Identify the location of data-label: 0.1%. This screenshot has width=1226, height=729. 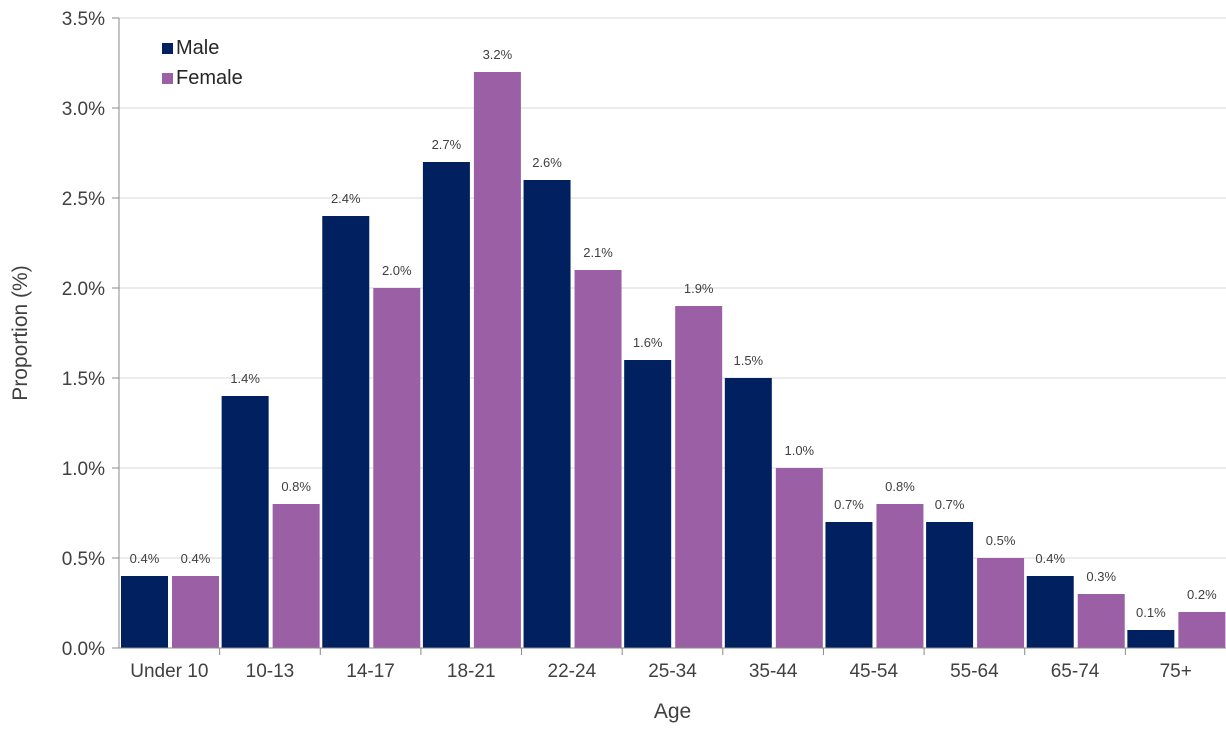
(1151, 612).